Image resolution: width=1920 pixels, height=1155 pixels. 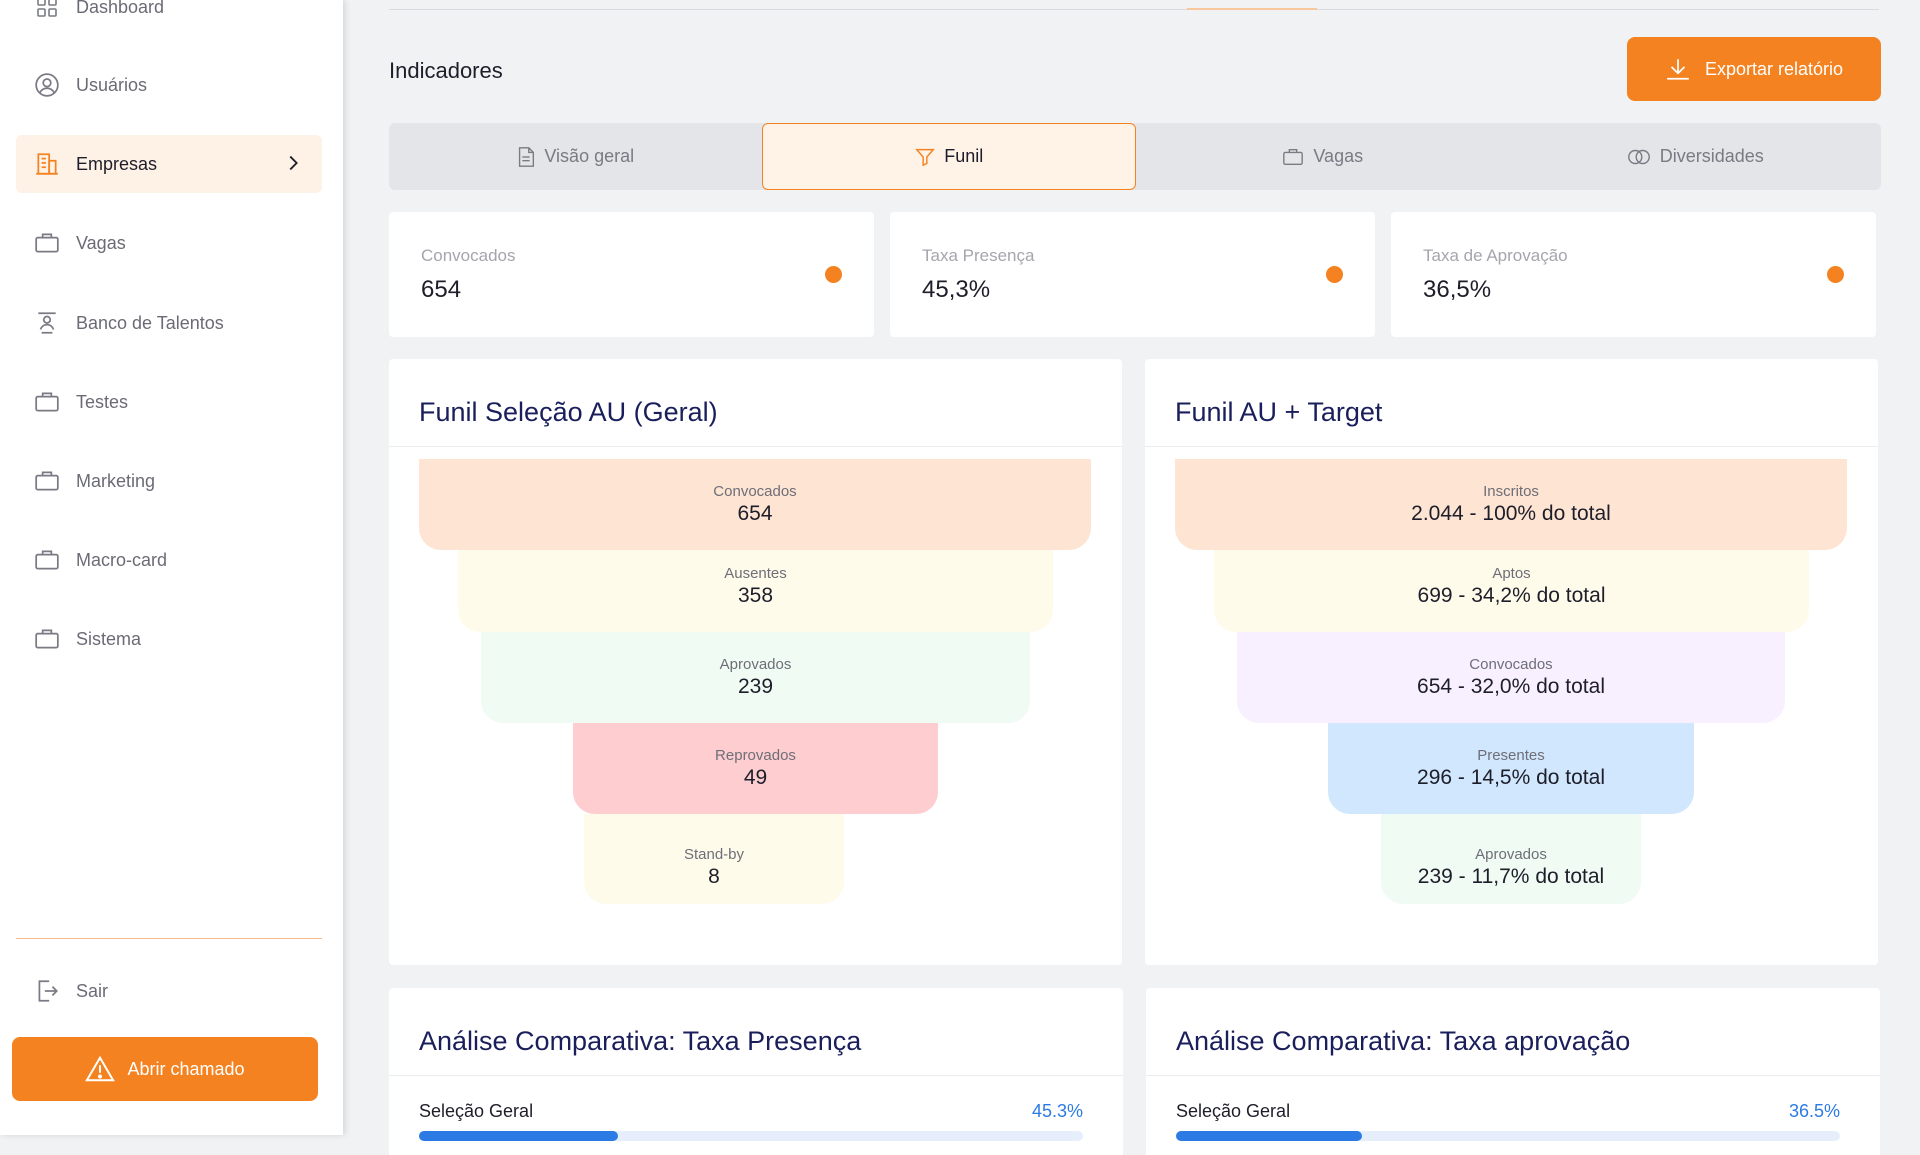 I want to click on stage-value: 699 - 34,2% do total, so click(x=1511, y=595).